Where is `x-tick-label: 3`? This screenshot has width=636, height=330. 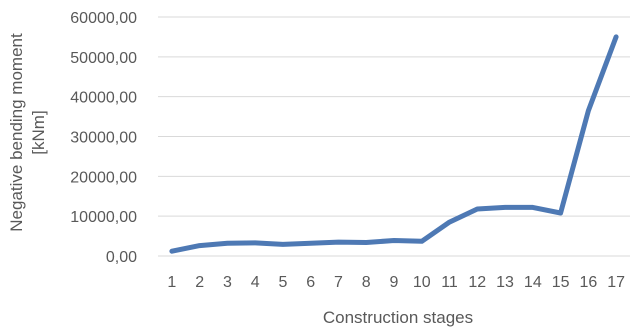
x-tick-label: 3 is located at coordinates (227, 282).